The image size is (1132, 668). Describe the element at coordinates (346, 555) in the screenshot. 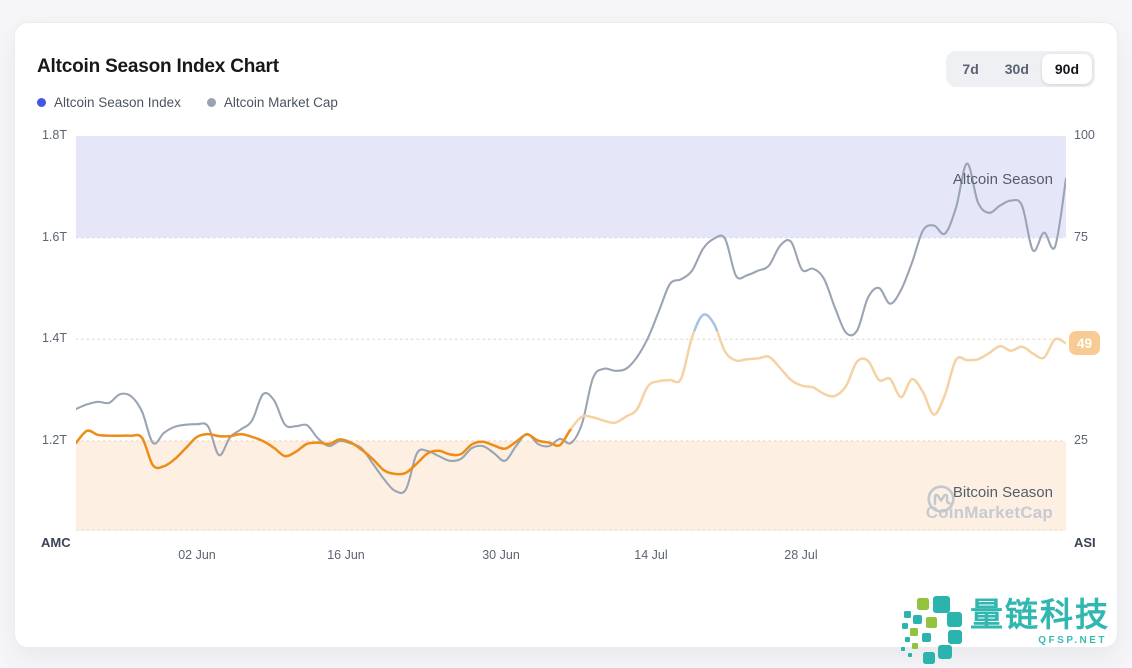

I see `x-tick-label: 16 Jun` at that location.